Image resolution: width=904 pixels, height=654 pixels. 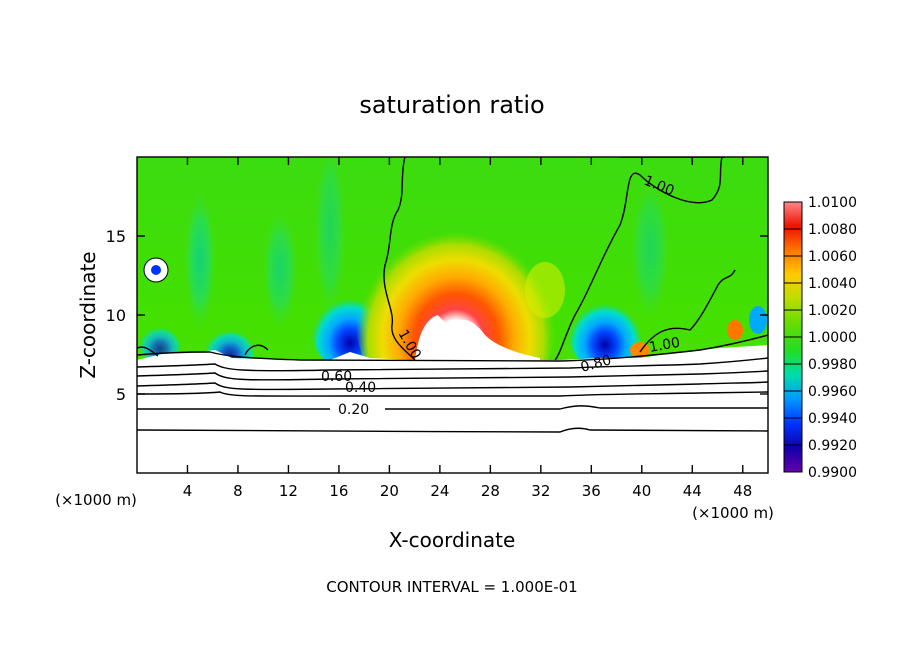 I want to click on x-tick-label: 20, so click(x=389, y=491).